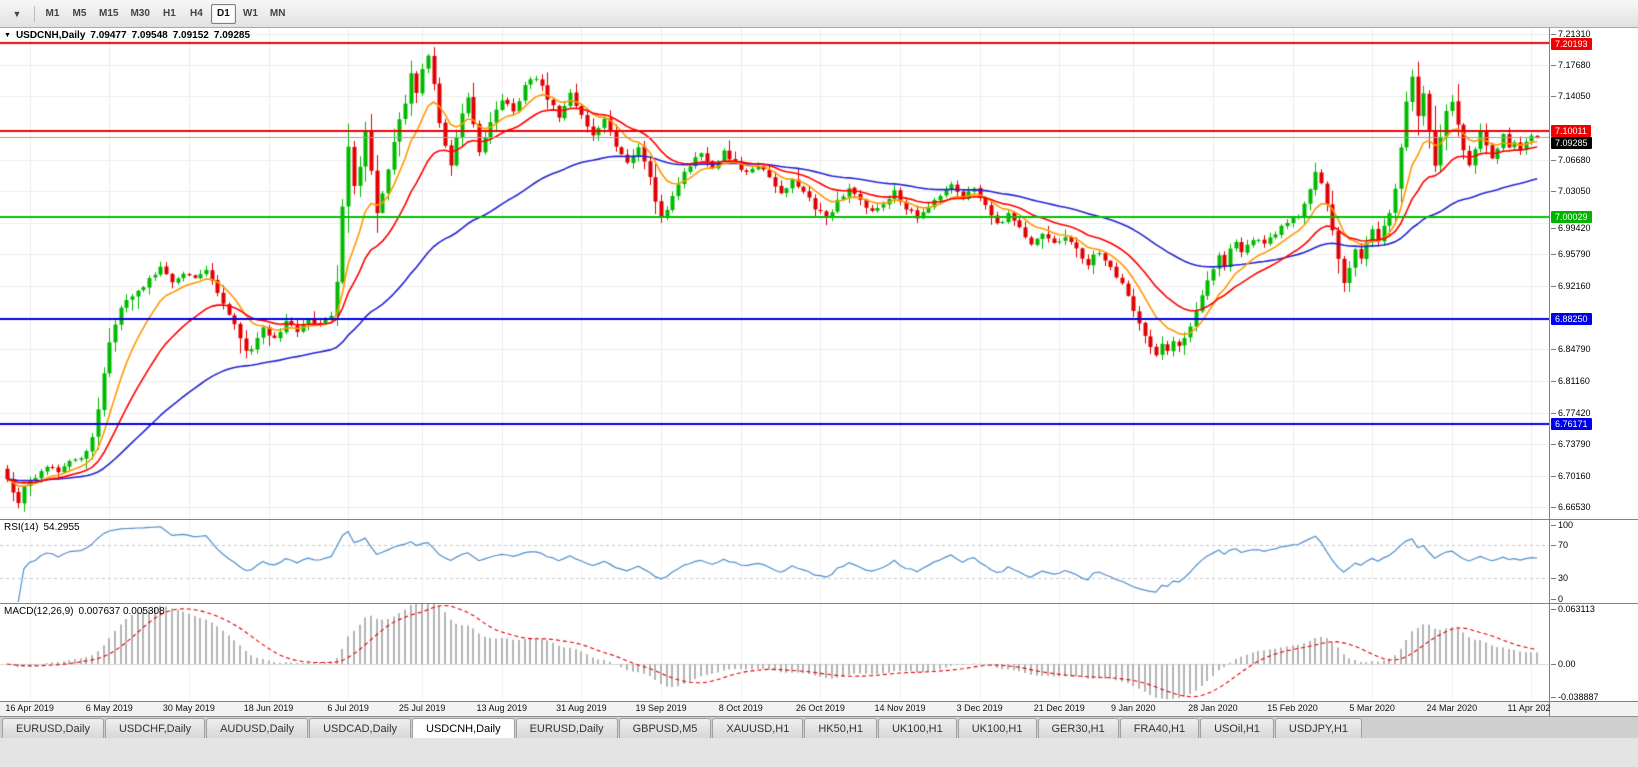 This screenshot has width=1638, height=767. What do you see at coordinates (820, 708) in the screenshot?
I see `date-axis-label: 26 Oct 2019` at bounding box center [820, 708].